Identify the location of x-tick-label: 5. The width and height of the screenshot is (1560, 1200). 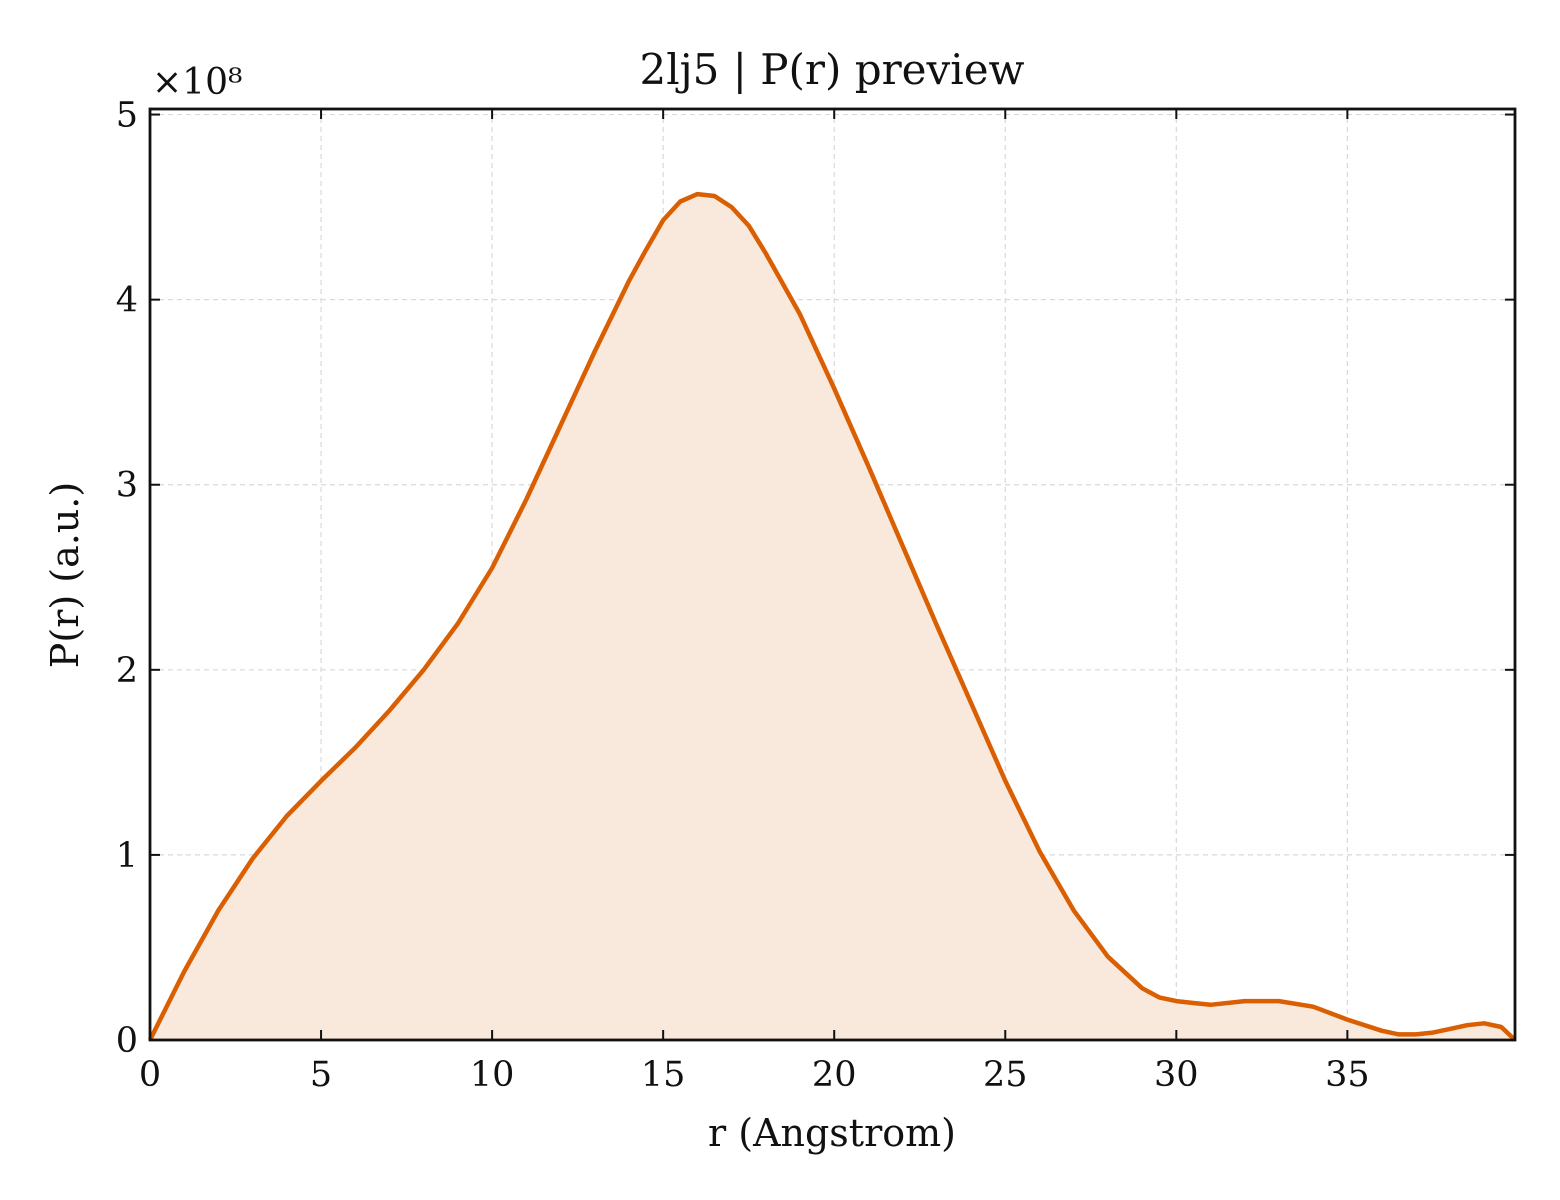
(321, 1075).